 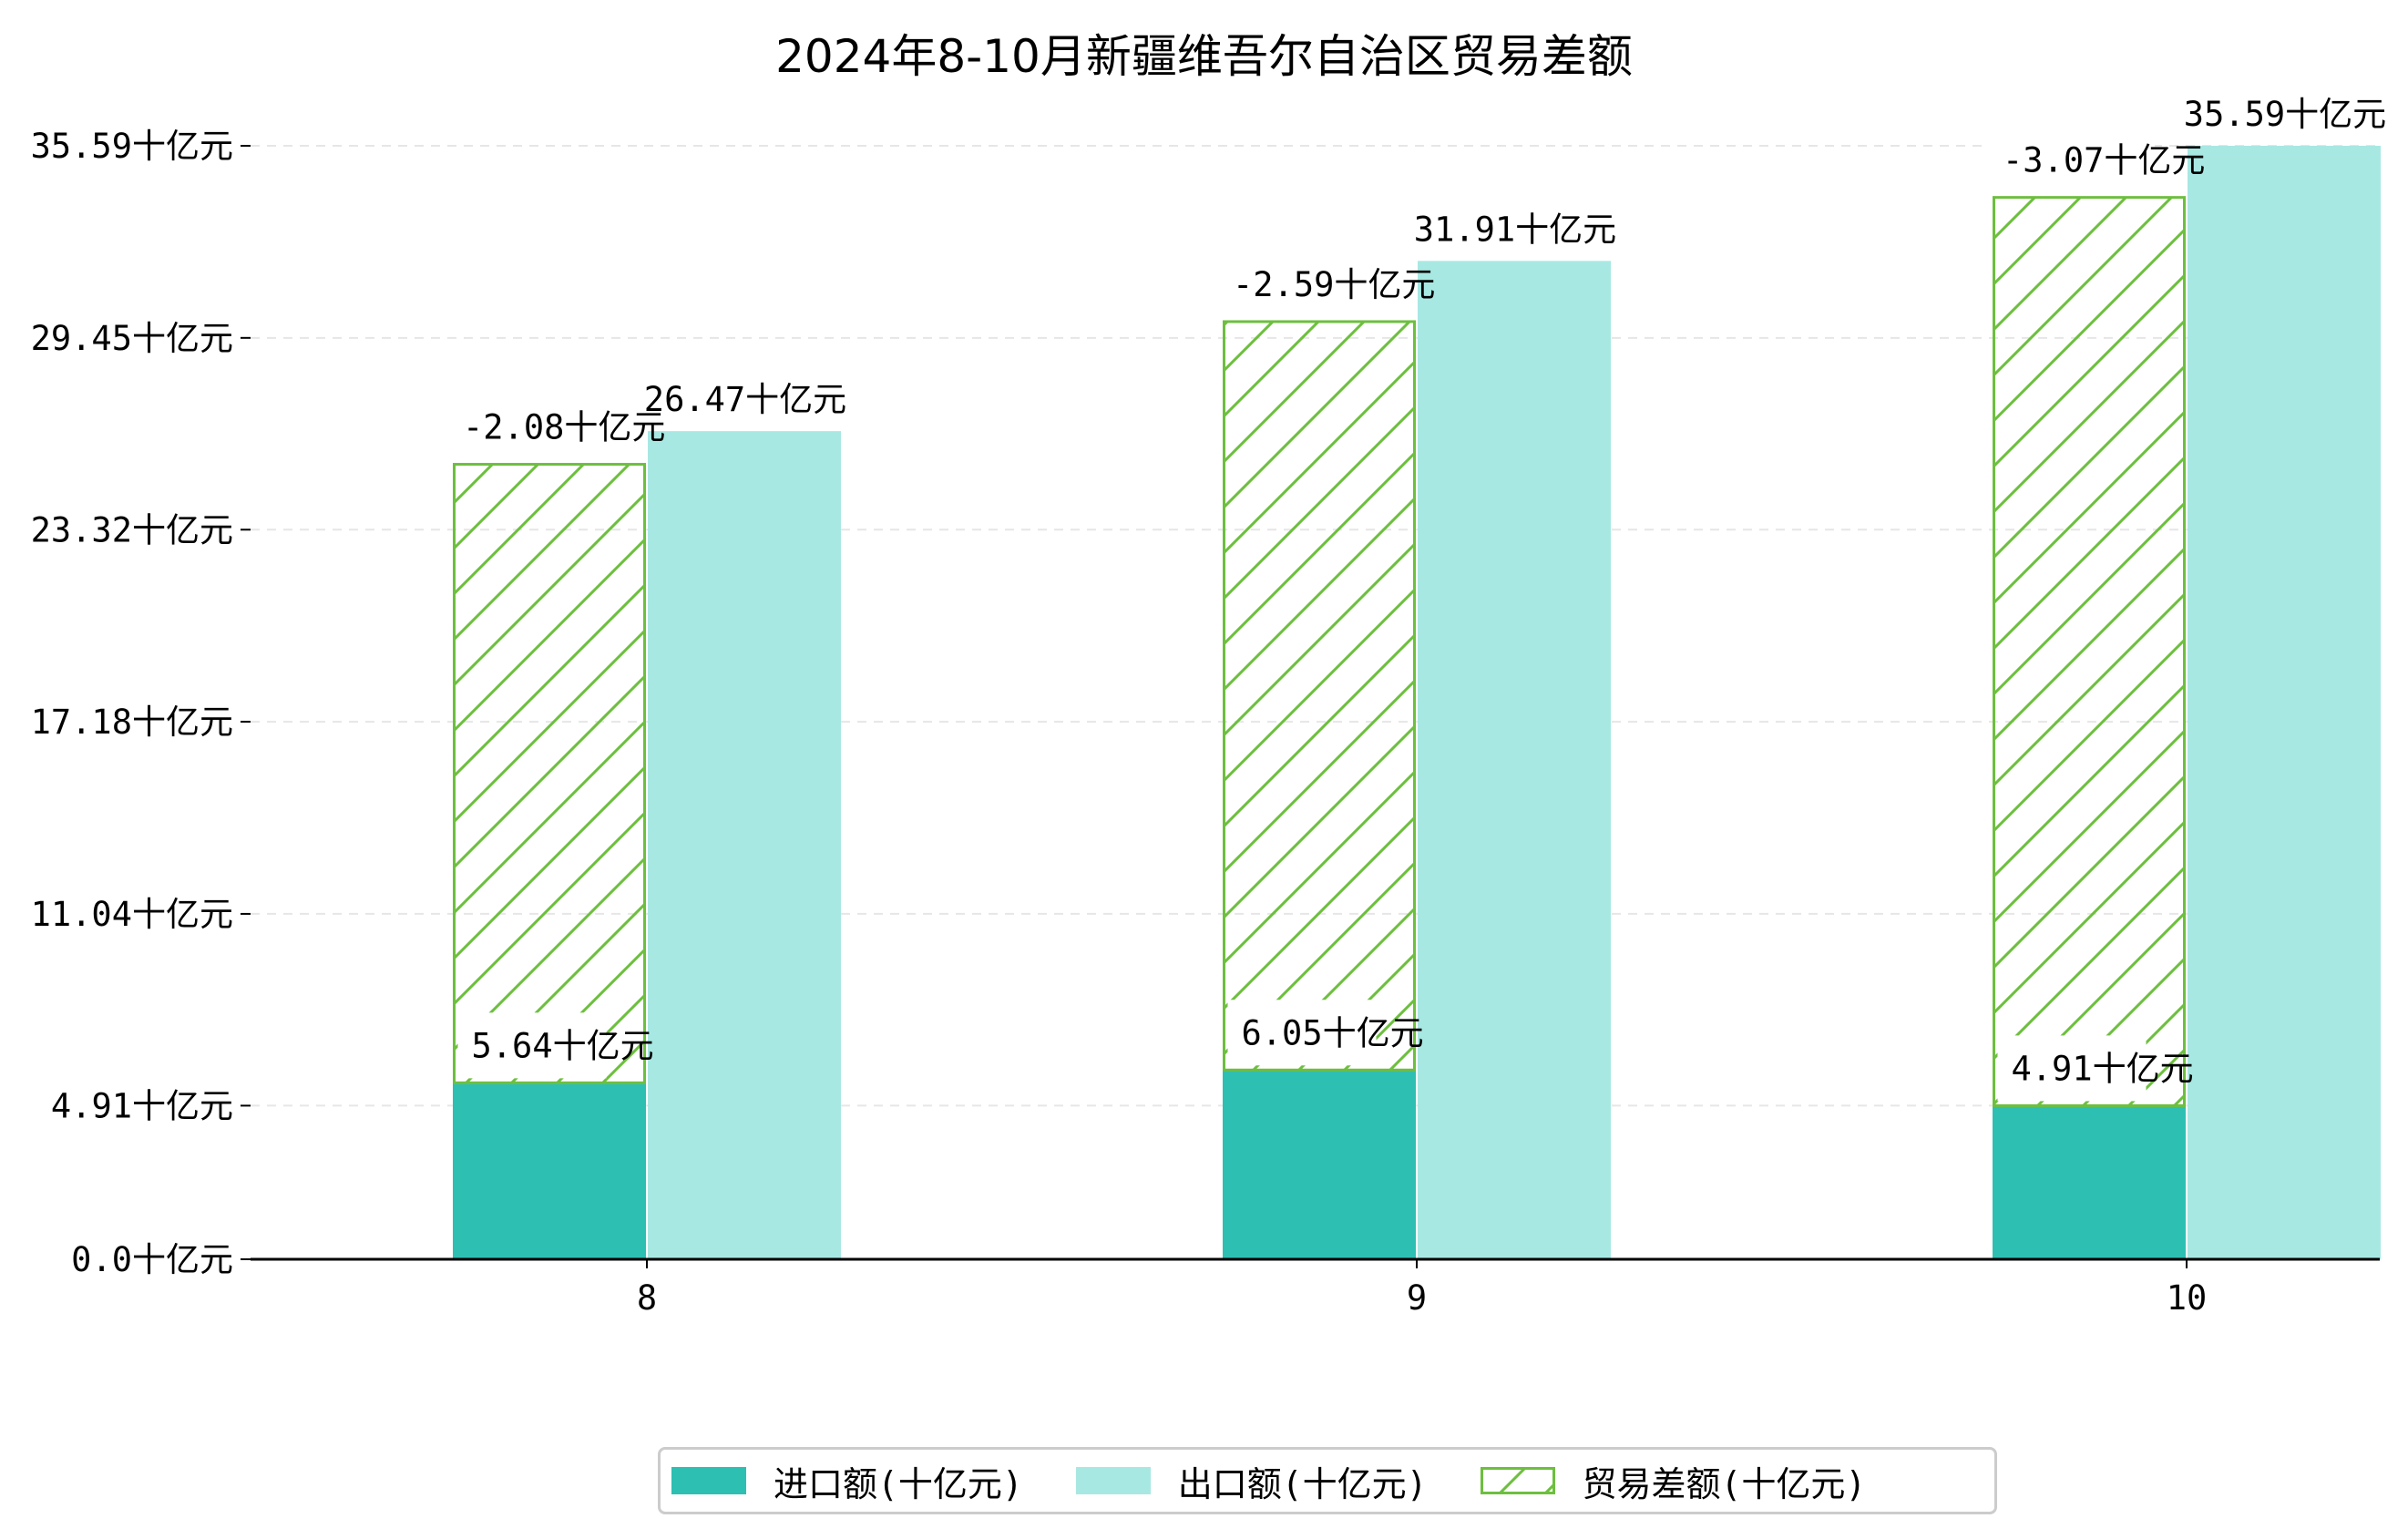 I want to click on y-tick-label: 23.32十亿元, so click(x=132, y=529).